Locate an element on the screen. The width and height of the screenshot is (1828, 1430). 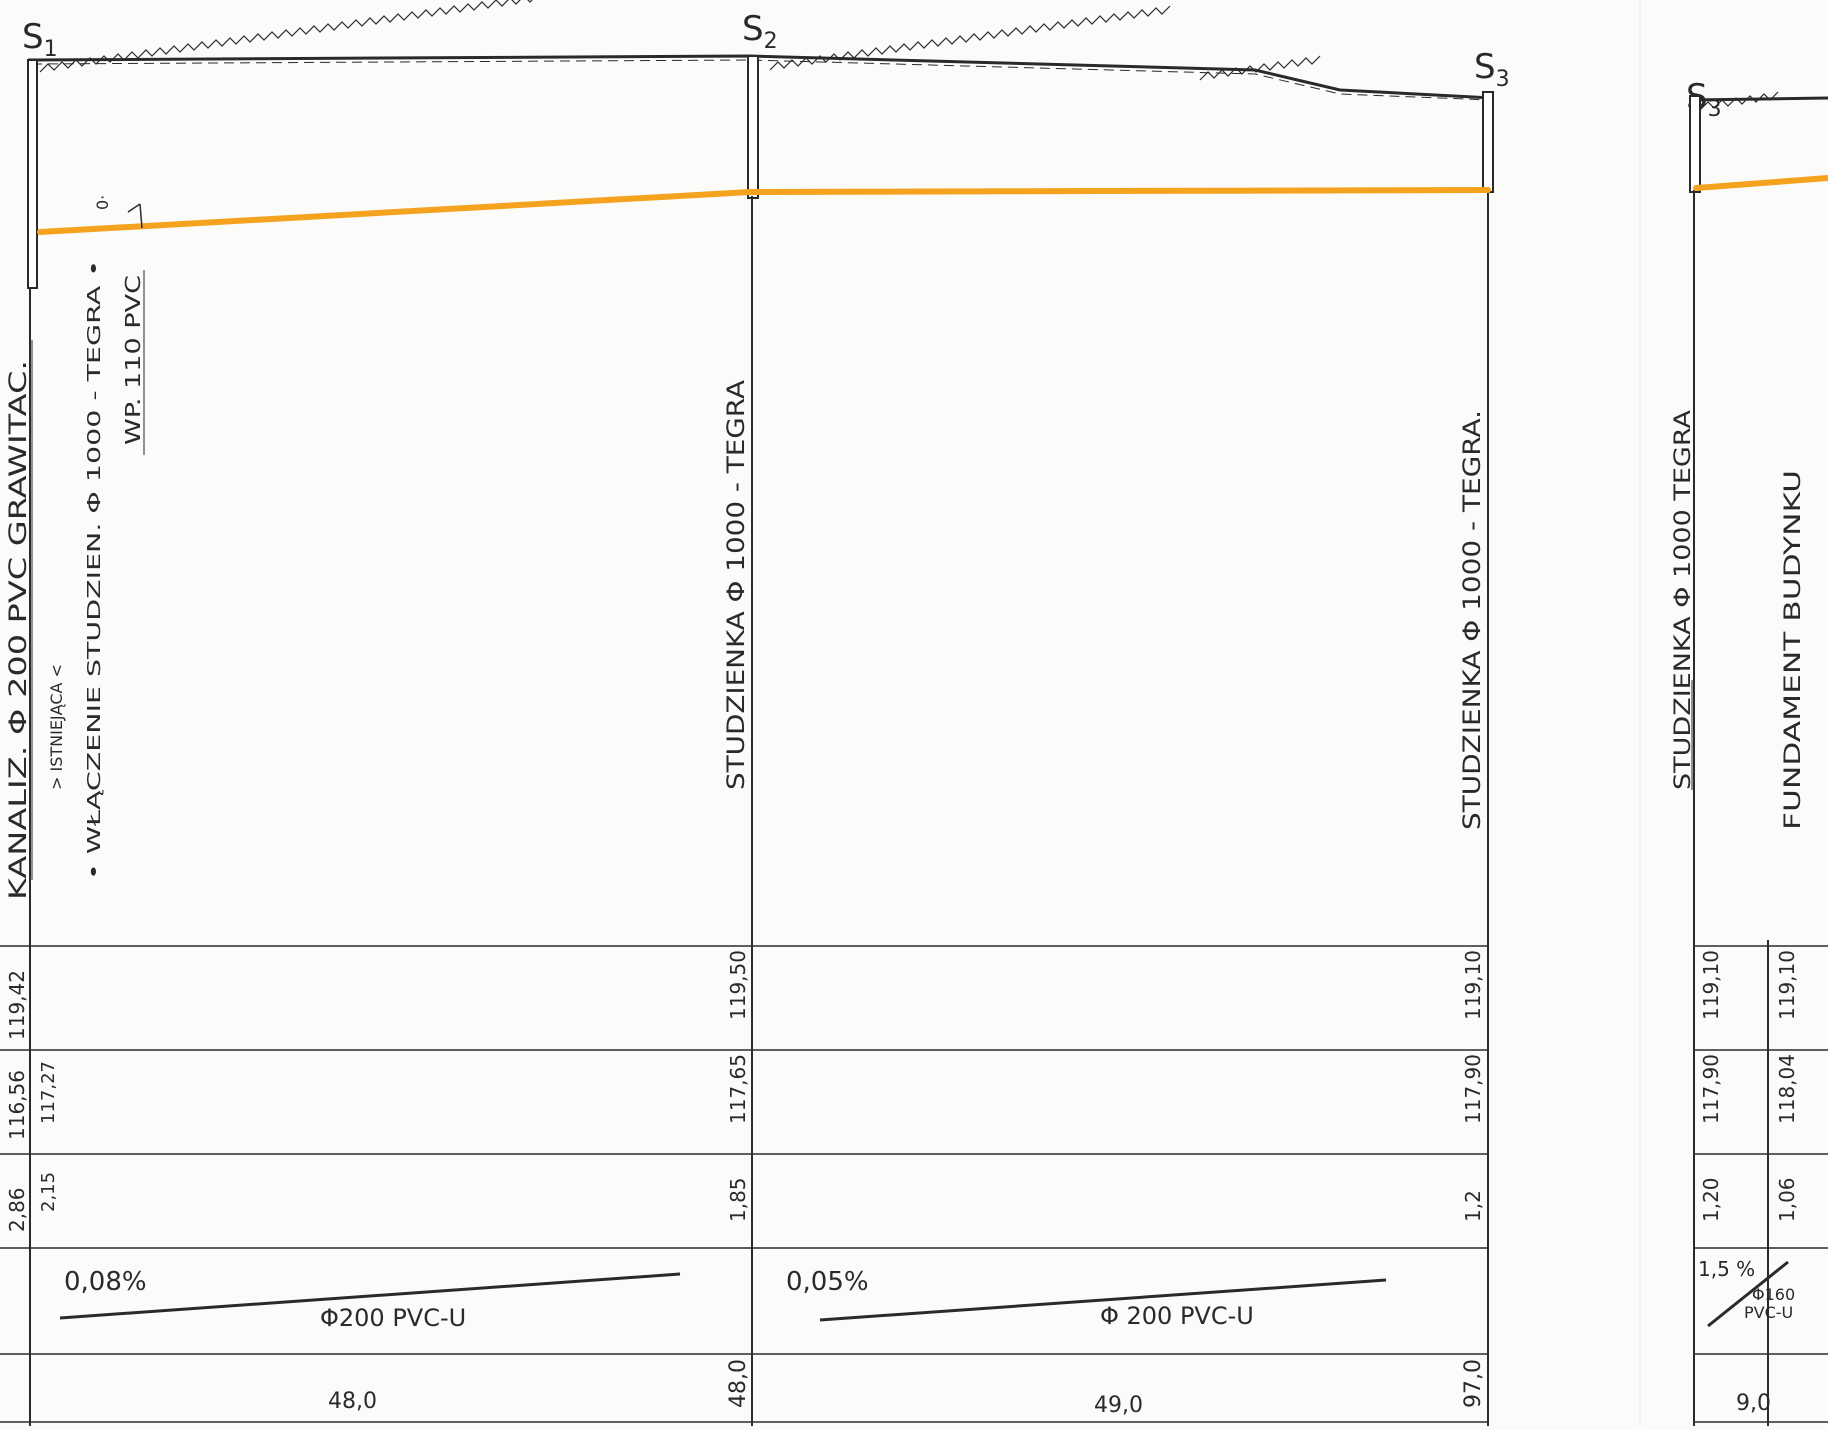
well-s2-label: STUDZIENKA Φ 1000 - TEGRA is located at coordinates (736, 584).